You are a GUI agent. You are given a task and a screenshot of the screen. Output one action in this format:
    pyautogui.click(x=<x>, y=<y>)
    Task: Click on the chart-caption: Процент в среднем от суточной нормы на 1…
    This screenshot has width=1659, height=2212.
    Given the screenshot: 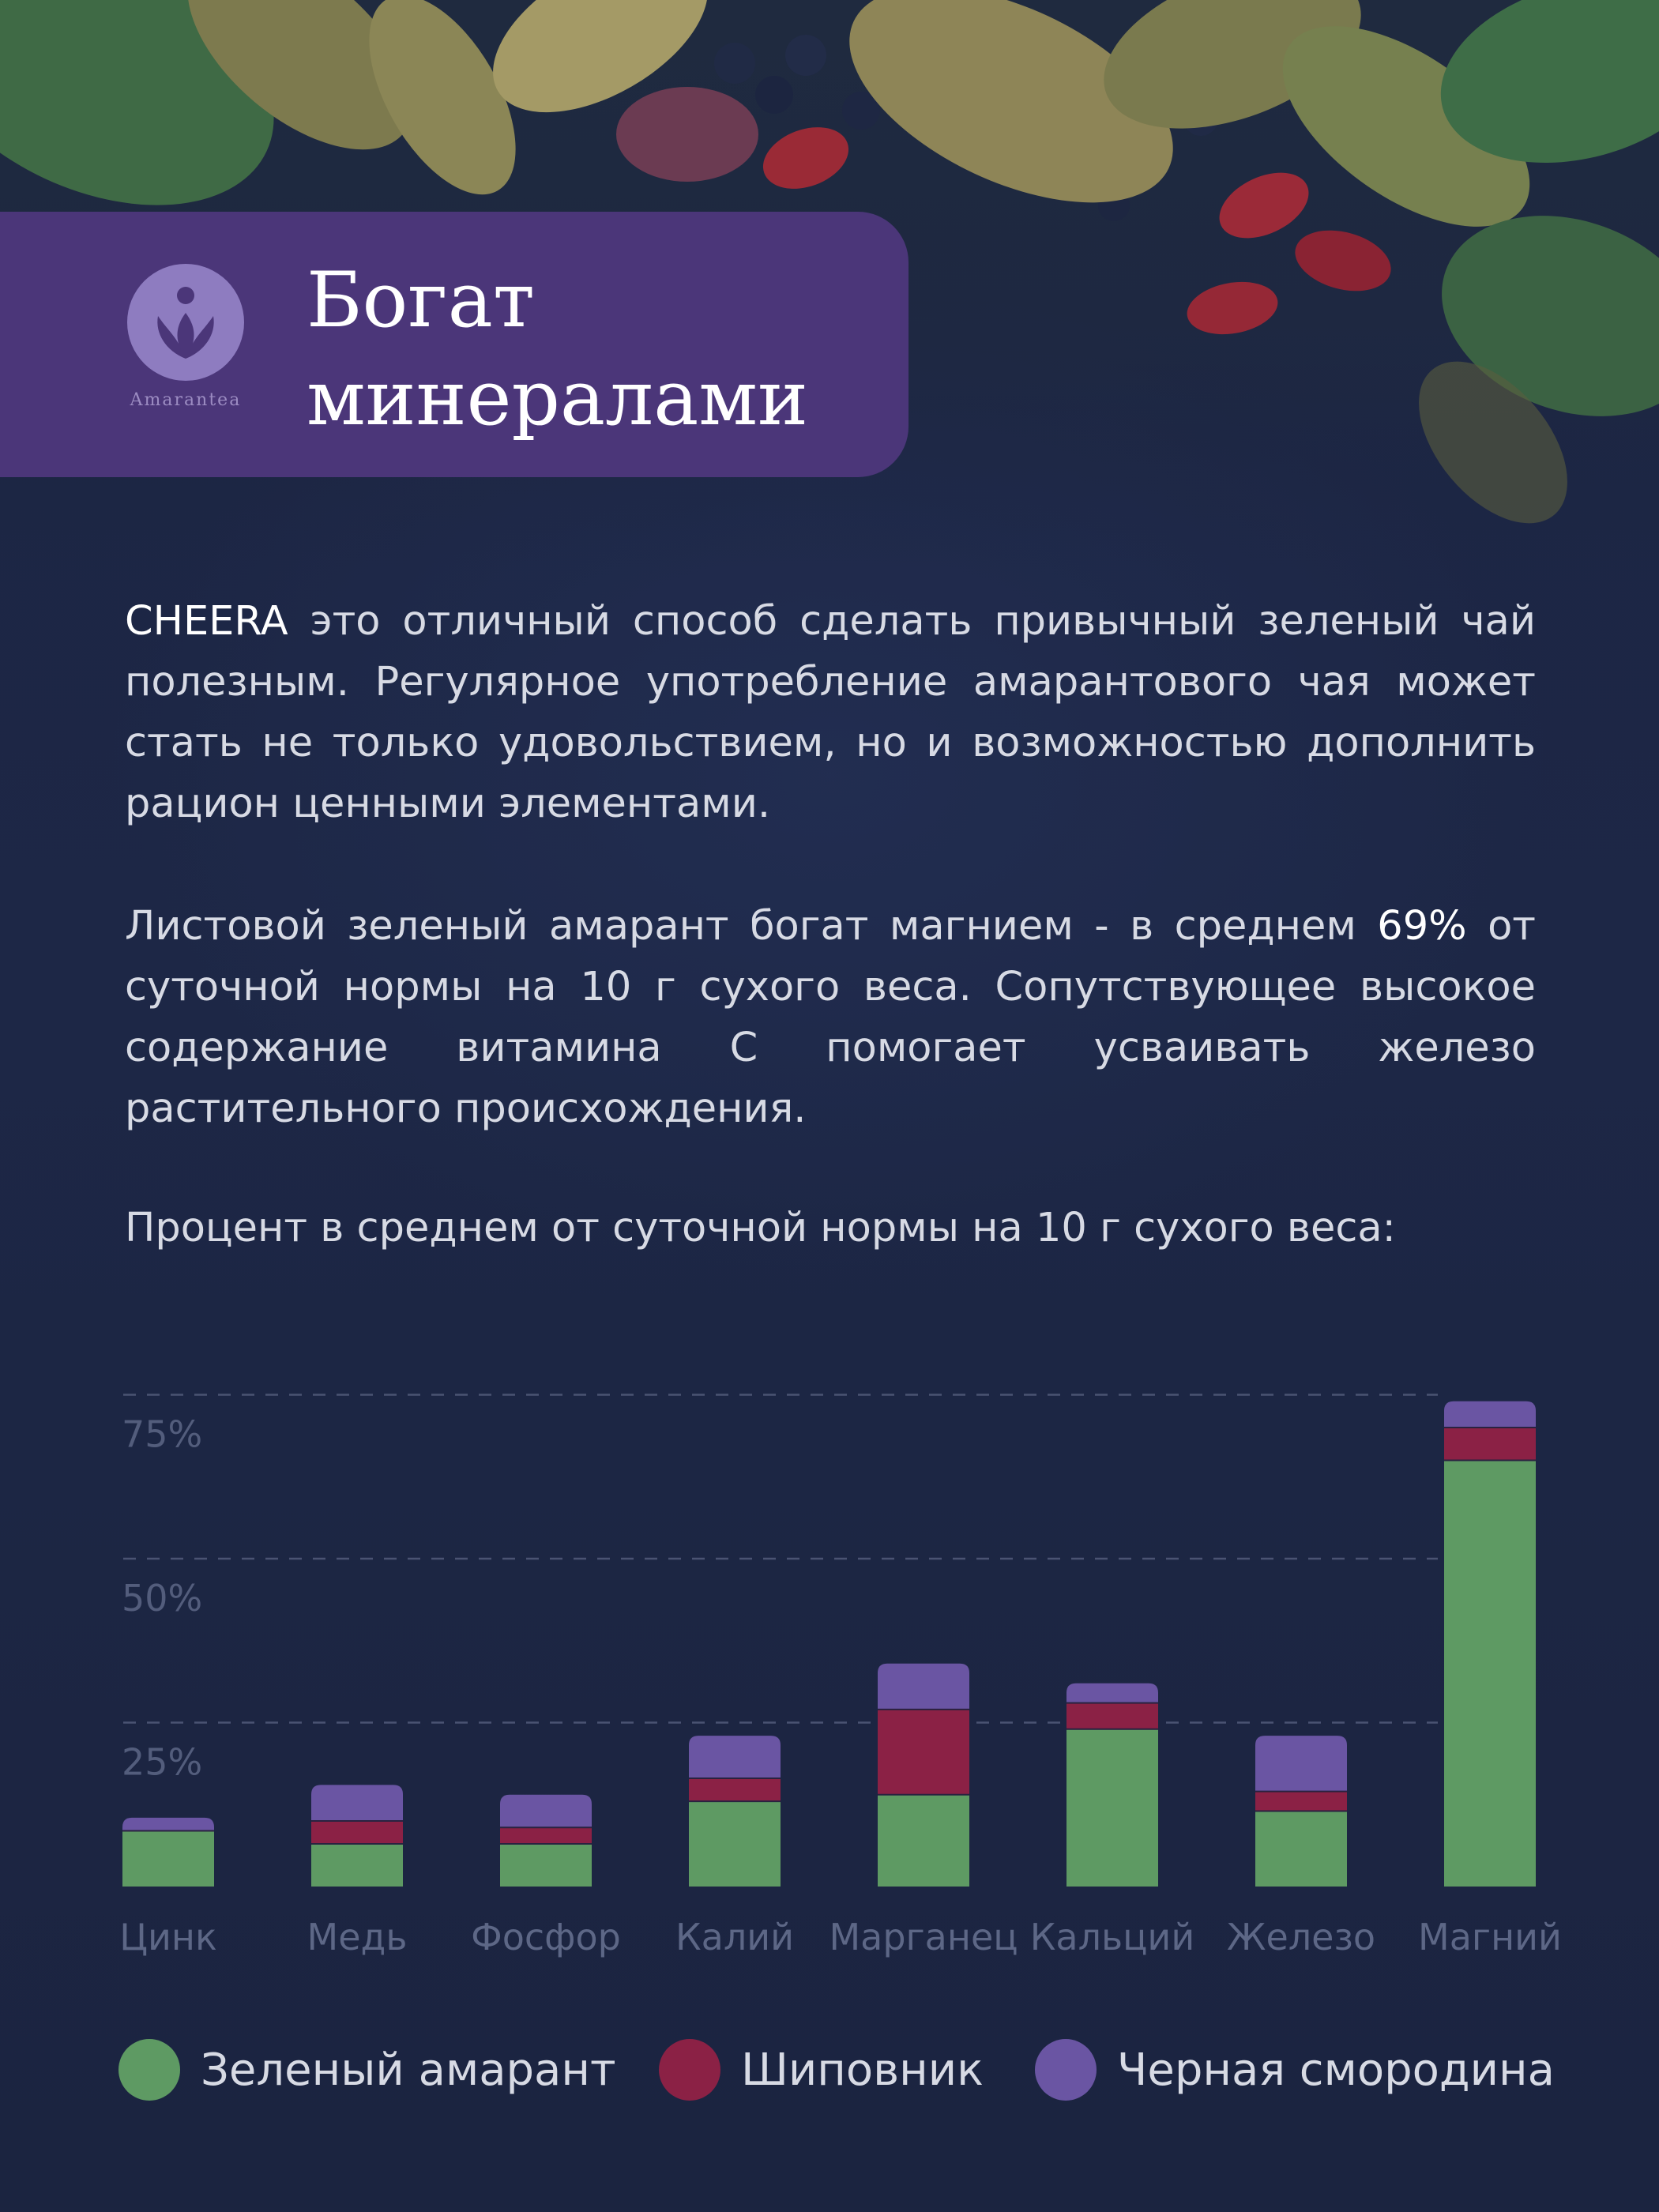 What is the action you would take?
    pyautogui.click(x=761, y=1228)
    